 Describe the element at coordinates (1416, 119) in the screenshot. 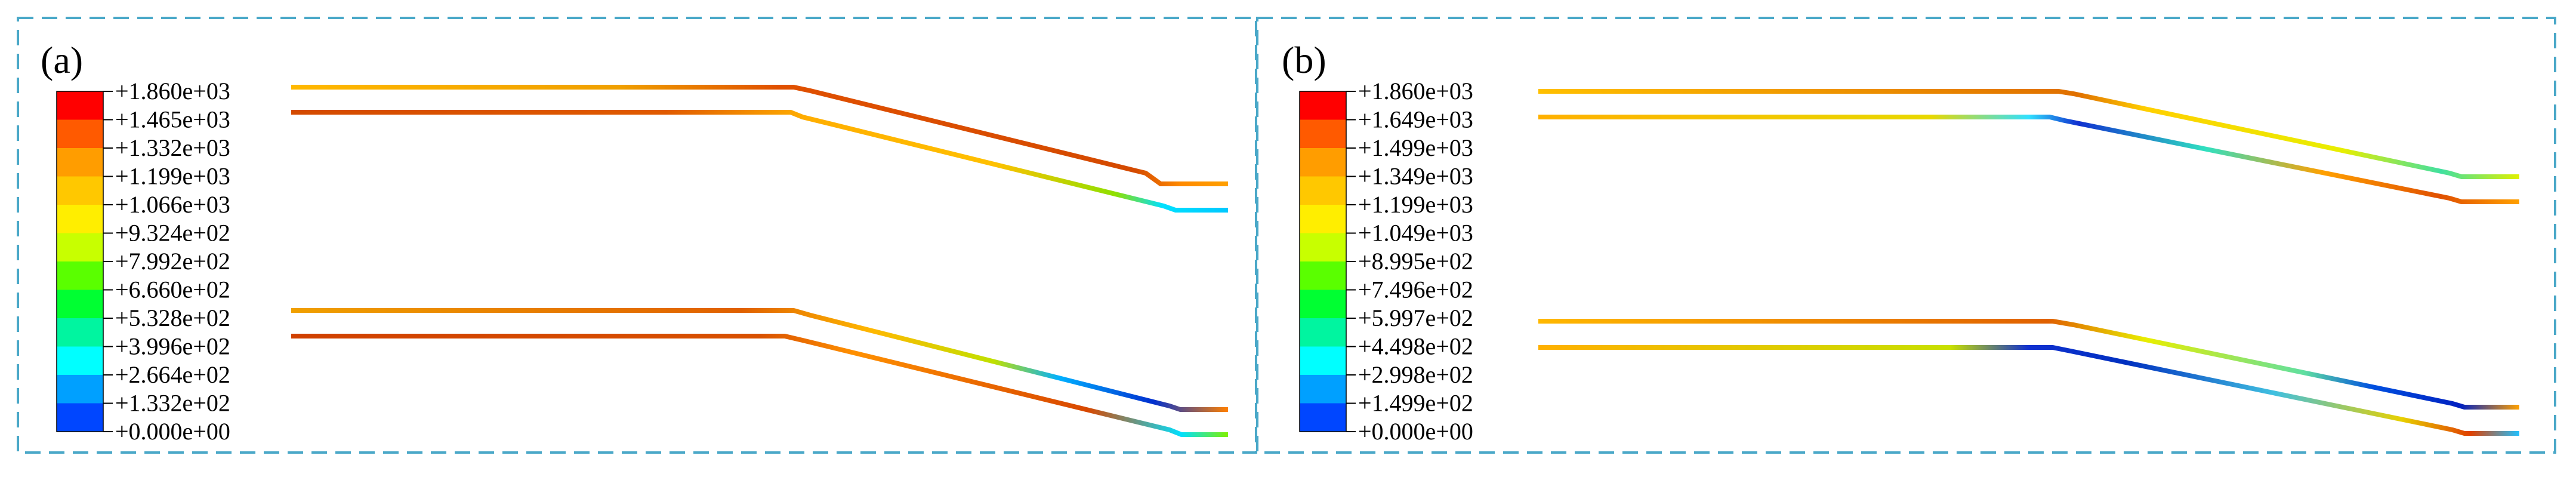

I see `legend-value-label: +1.649e+03` at that location.